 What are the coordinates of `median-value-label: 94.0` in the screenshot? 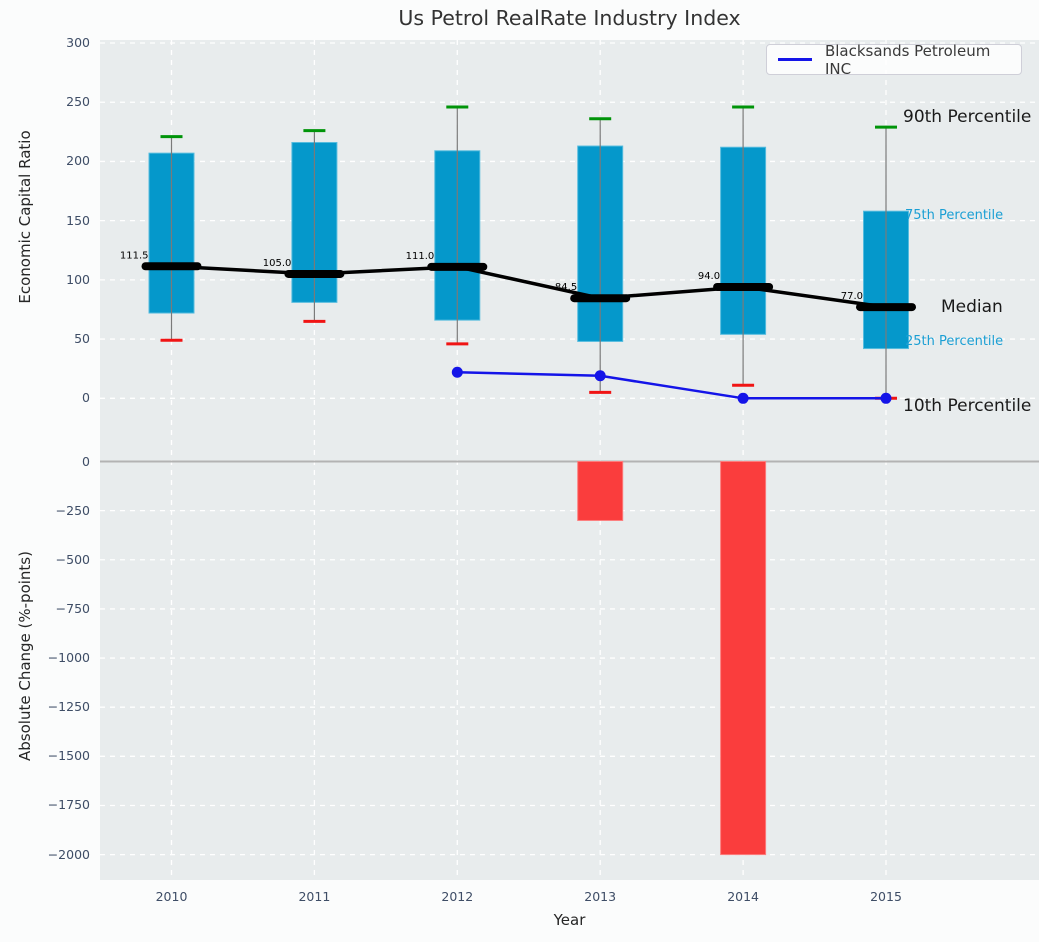 It's located at (709, 276).